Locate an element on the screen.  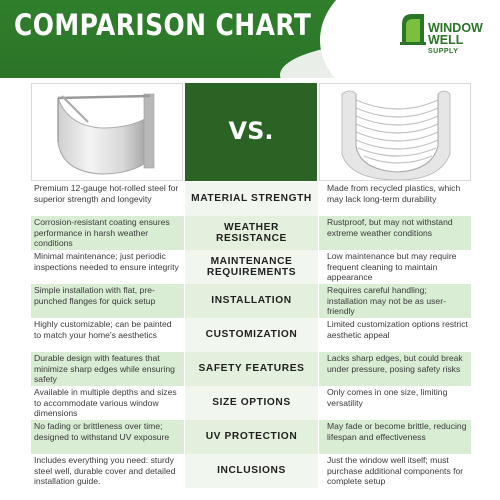
feature-label: INSTALLATION is located at coordinates (251, 301).